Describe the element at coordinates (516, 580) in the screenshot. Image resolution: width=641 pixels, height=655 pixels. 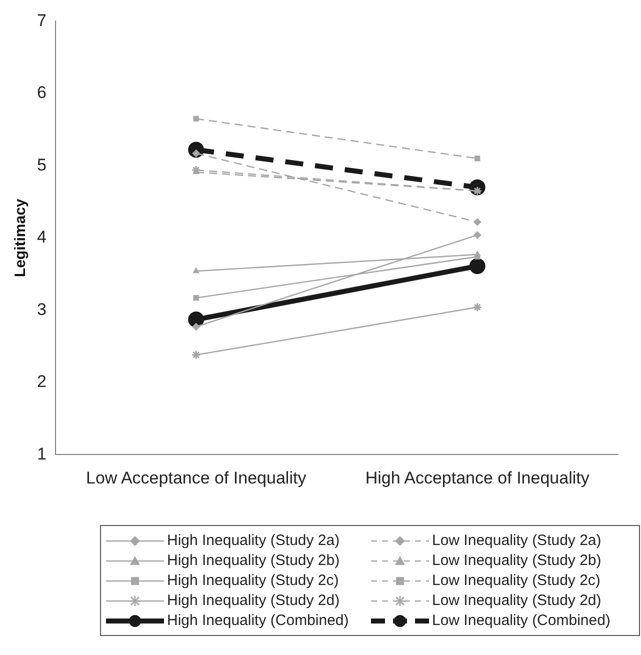
I see `legend-label: Low Inequality (Study 2c)` at that location.